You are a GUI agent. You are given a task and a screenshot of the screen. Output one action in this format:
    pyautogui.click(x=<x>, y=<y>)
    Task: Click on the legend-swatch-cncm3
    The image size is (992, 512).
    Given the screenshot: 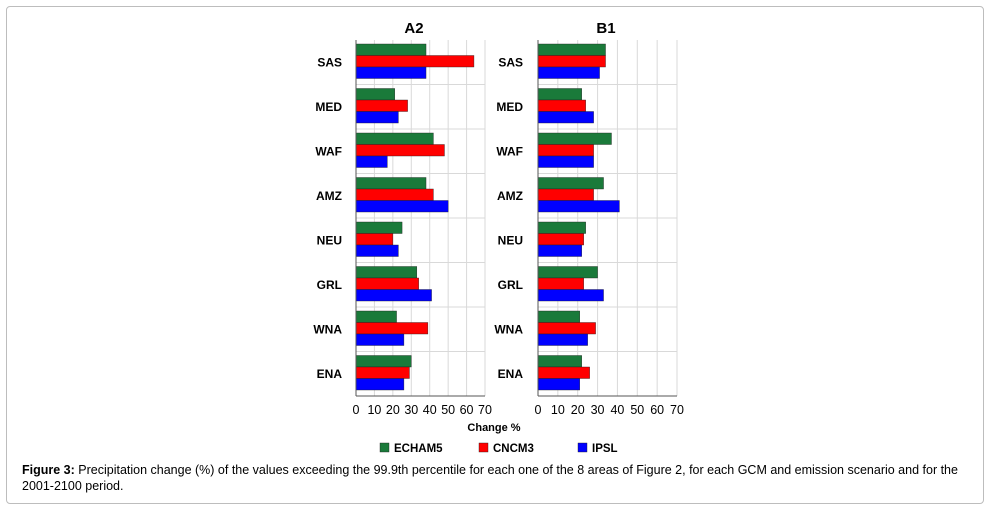 What is the action you would take?
    pyautogui.click(x=483, y=447)
    